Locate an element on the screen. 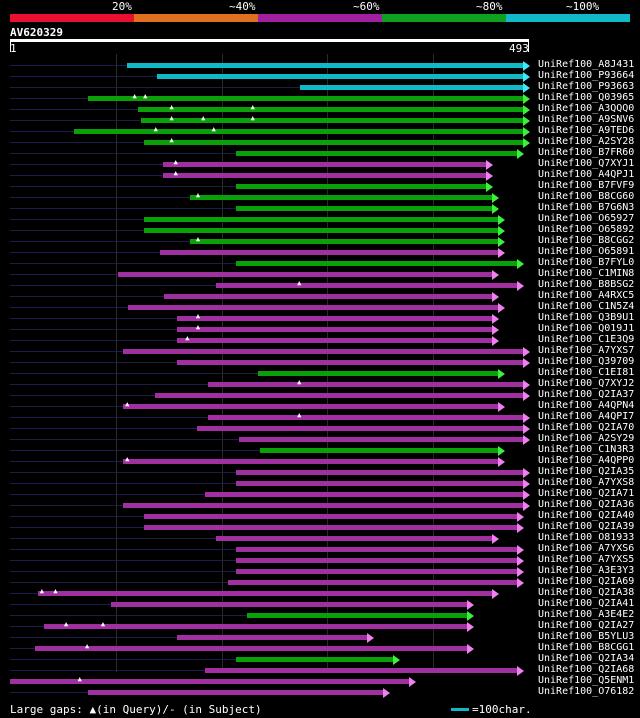 The height and width of the screenshot is (718, 640). hit-name-link: UniRef100_A2SY29 is located at coordinates (586, 438).